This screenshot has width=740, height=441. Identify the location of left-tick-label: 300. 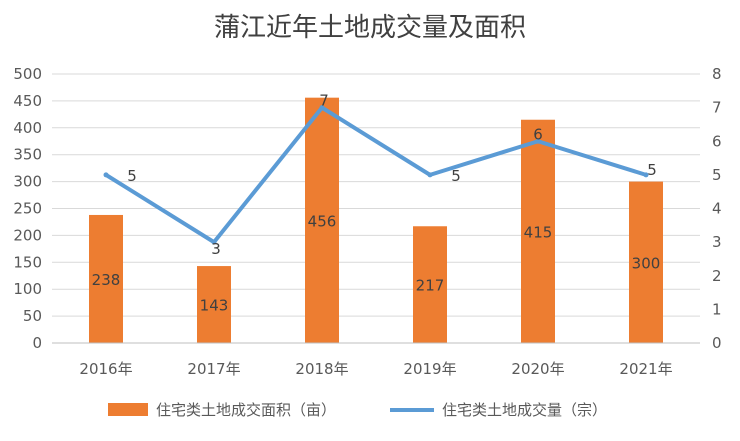
(27, 182).